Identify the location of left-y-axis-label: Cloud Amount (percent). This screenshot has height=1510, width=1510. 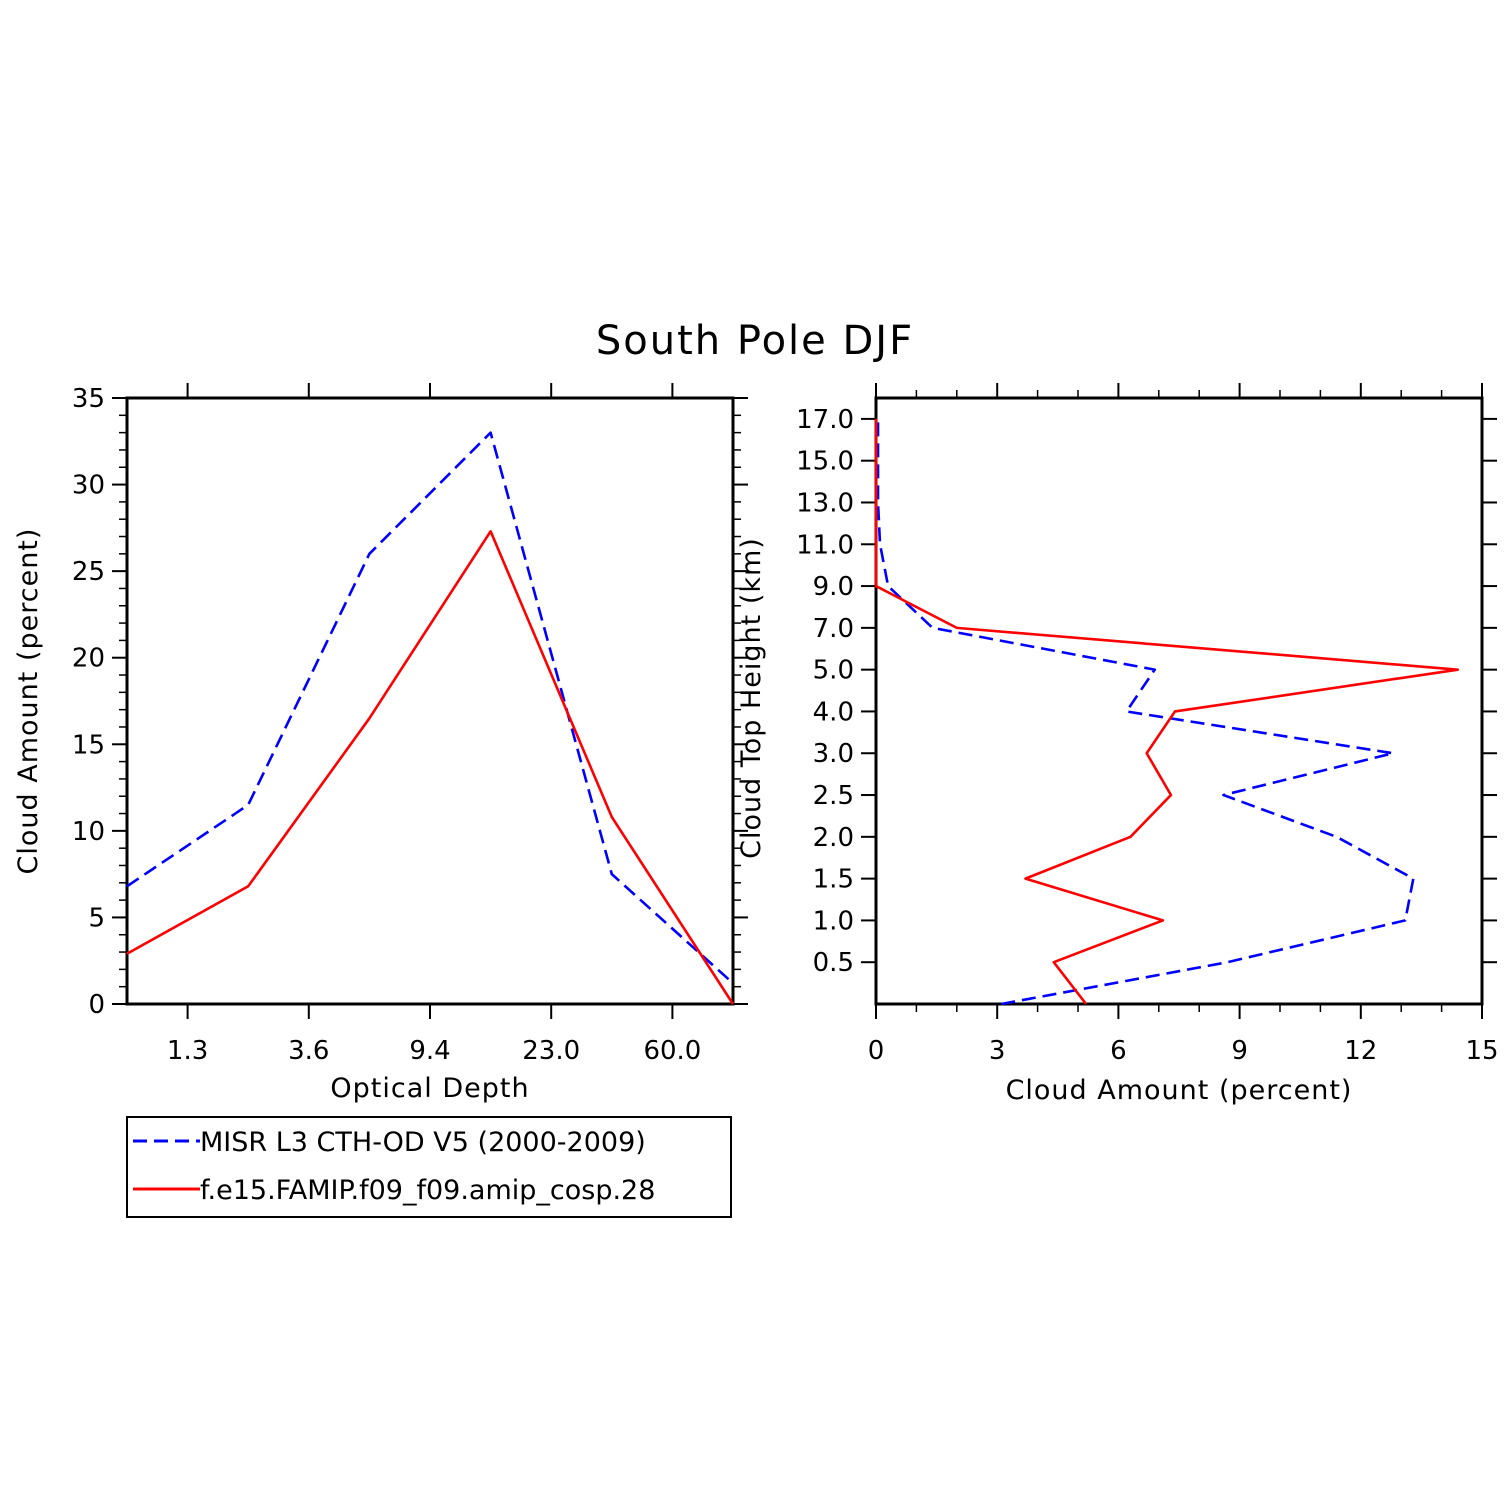
(28, 701).